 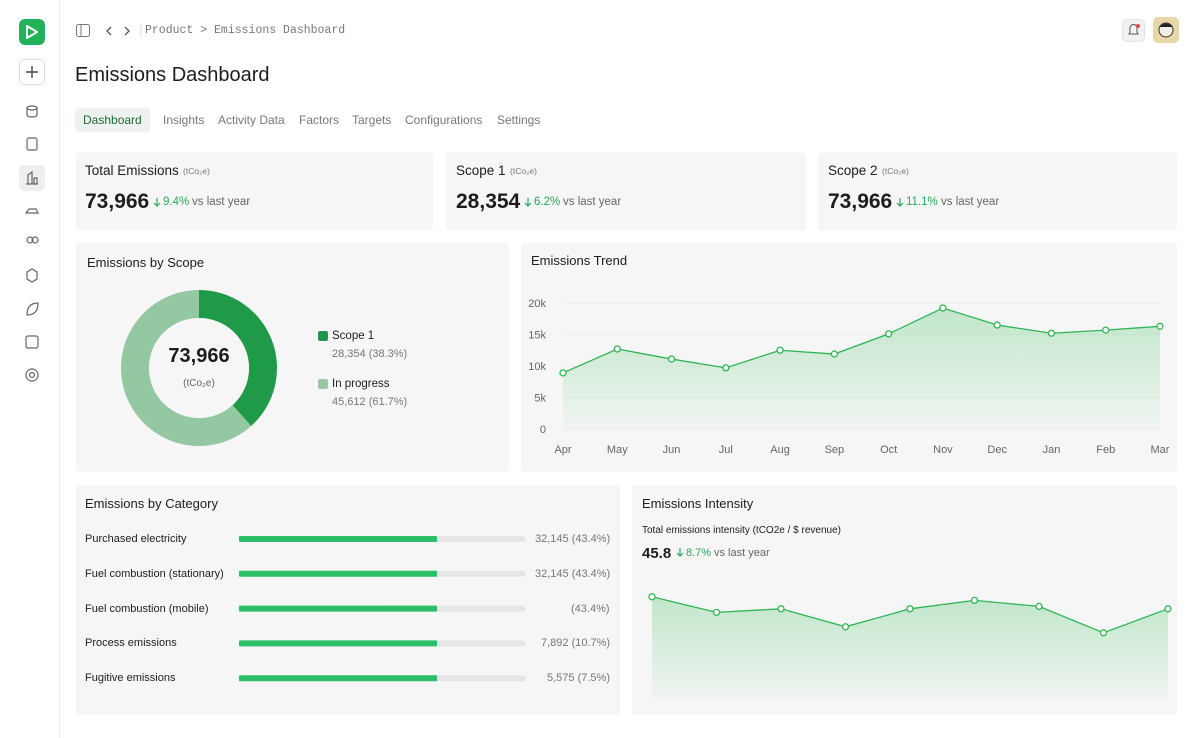 I want to click on donut-segment, so click(x=238, y=358).